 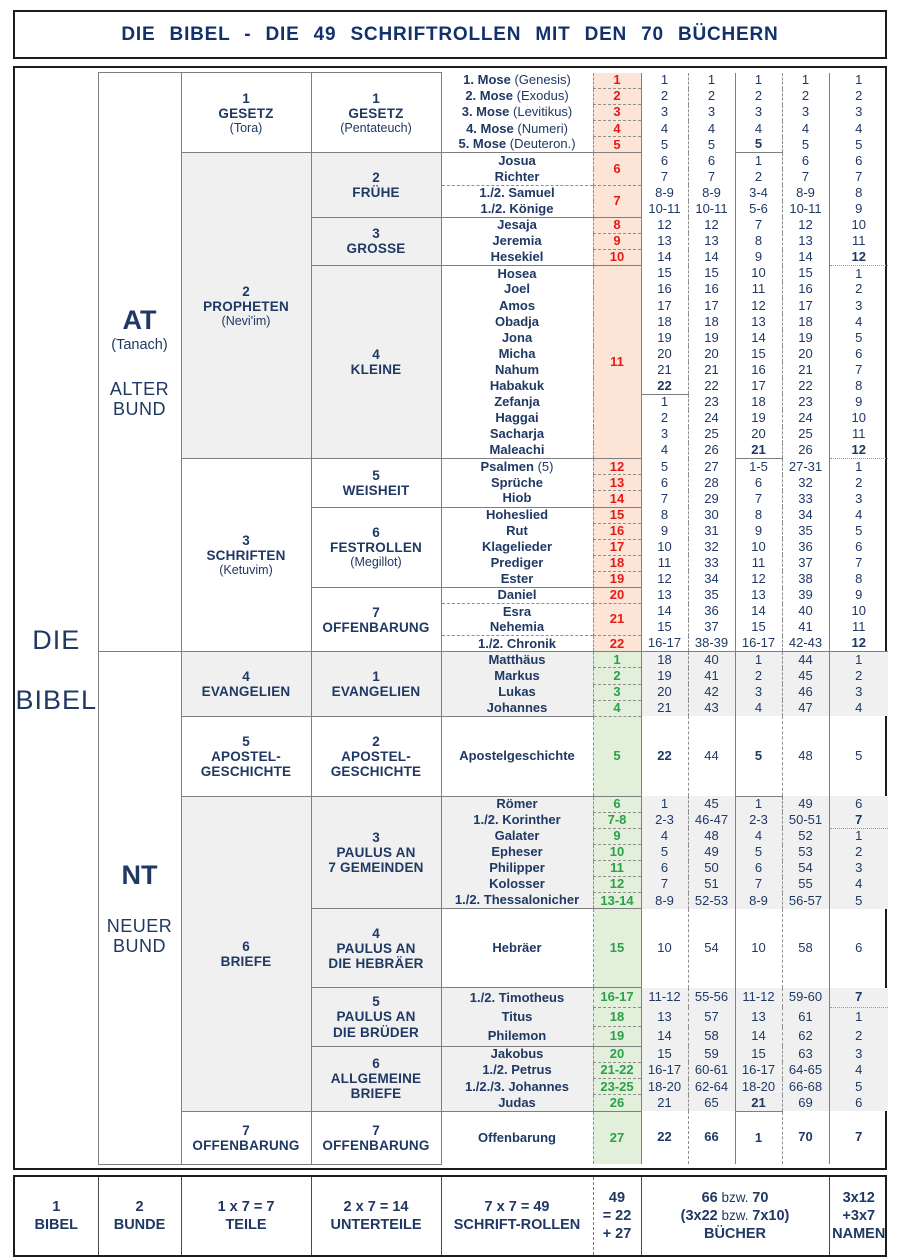 I want to click on scroll-number-cell: 17, so click(x=616, y=547).